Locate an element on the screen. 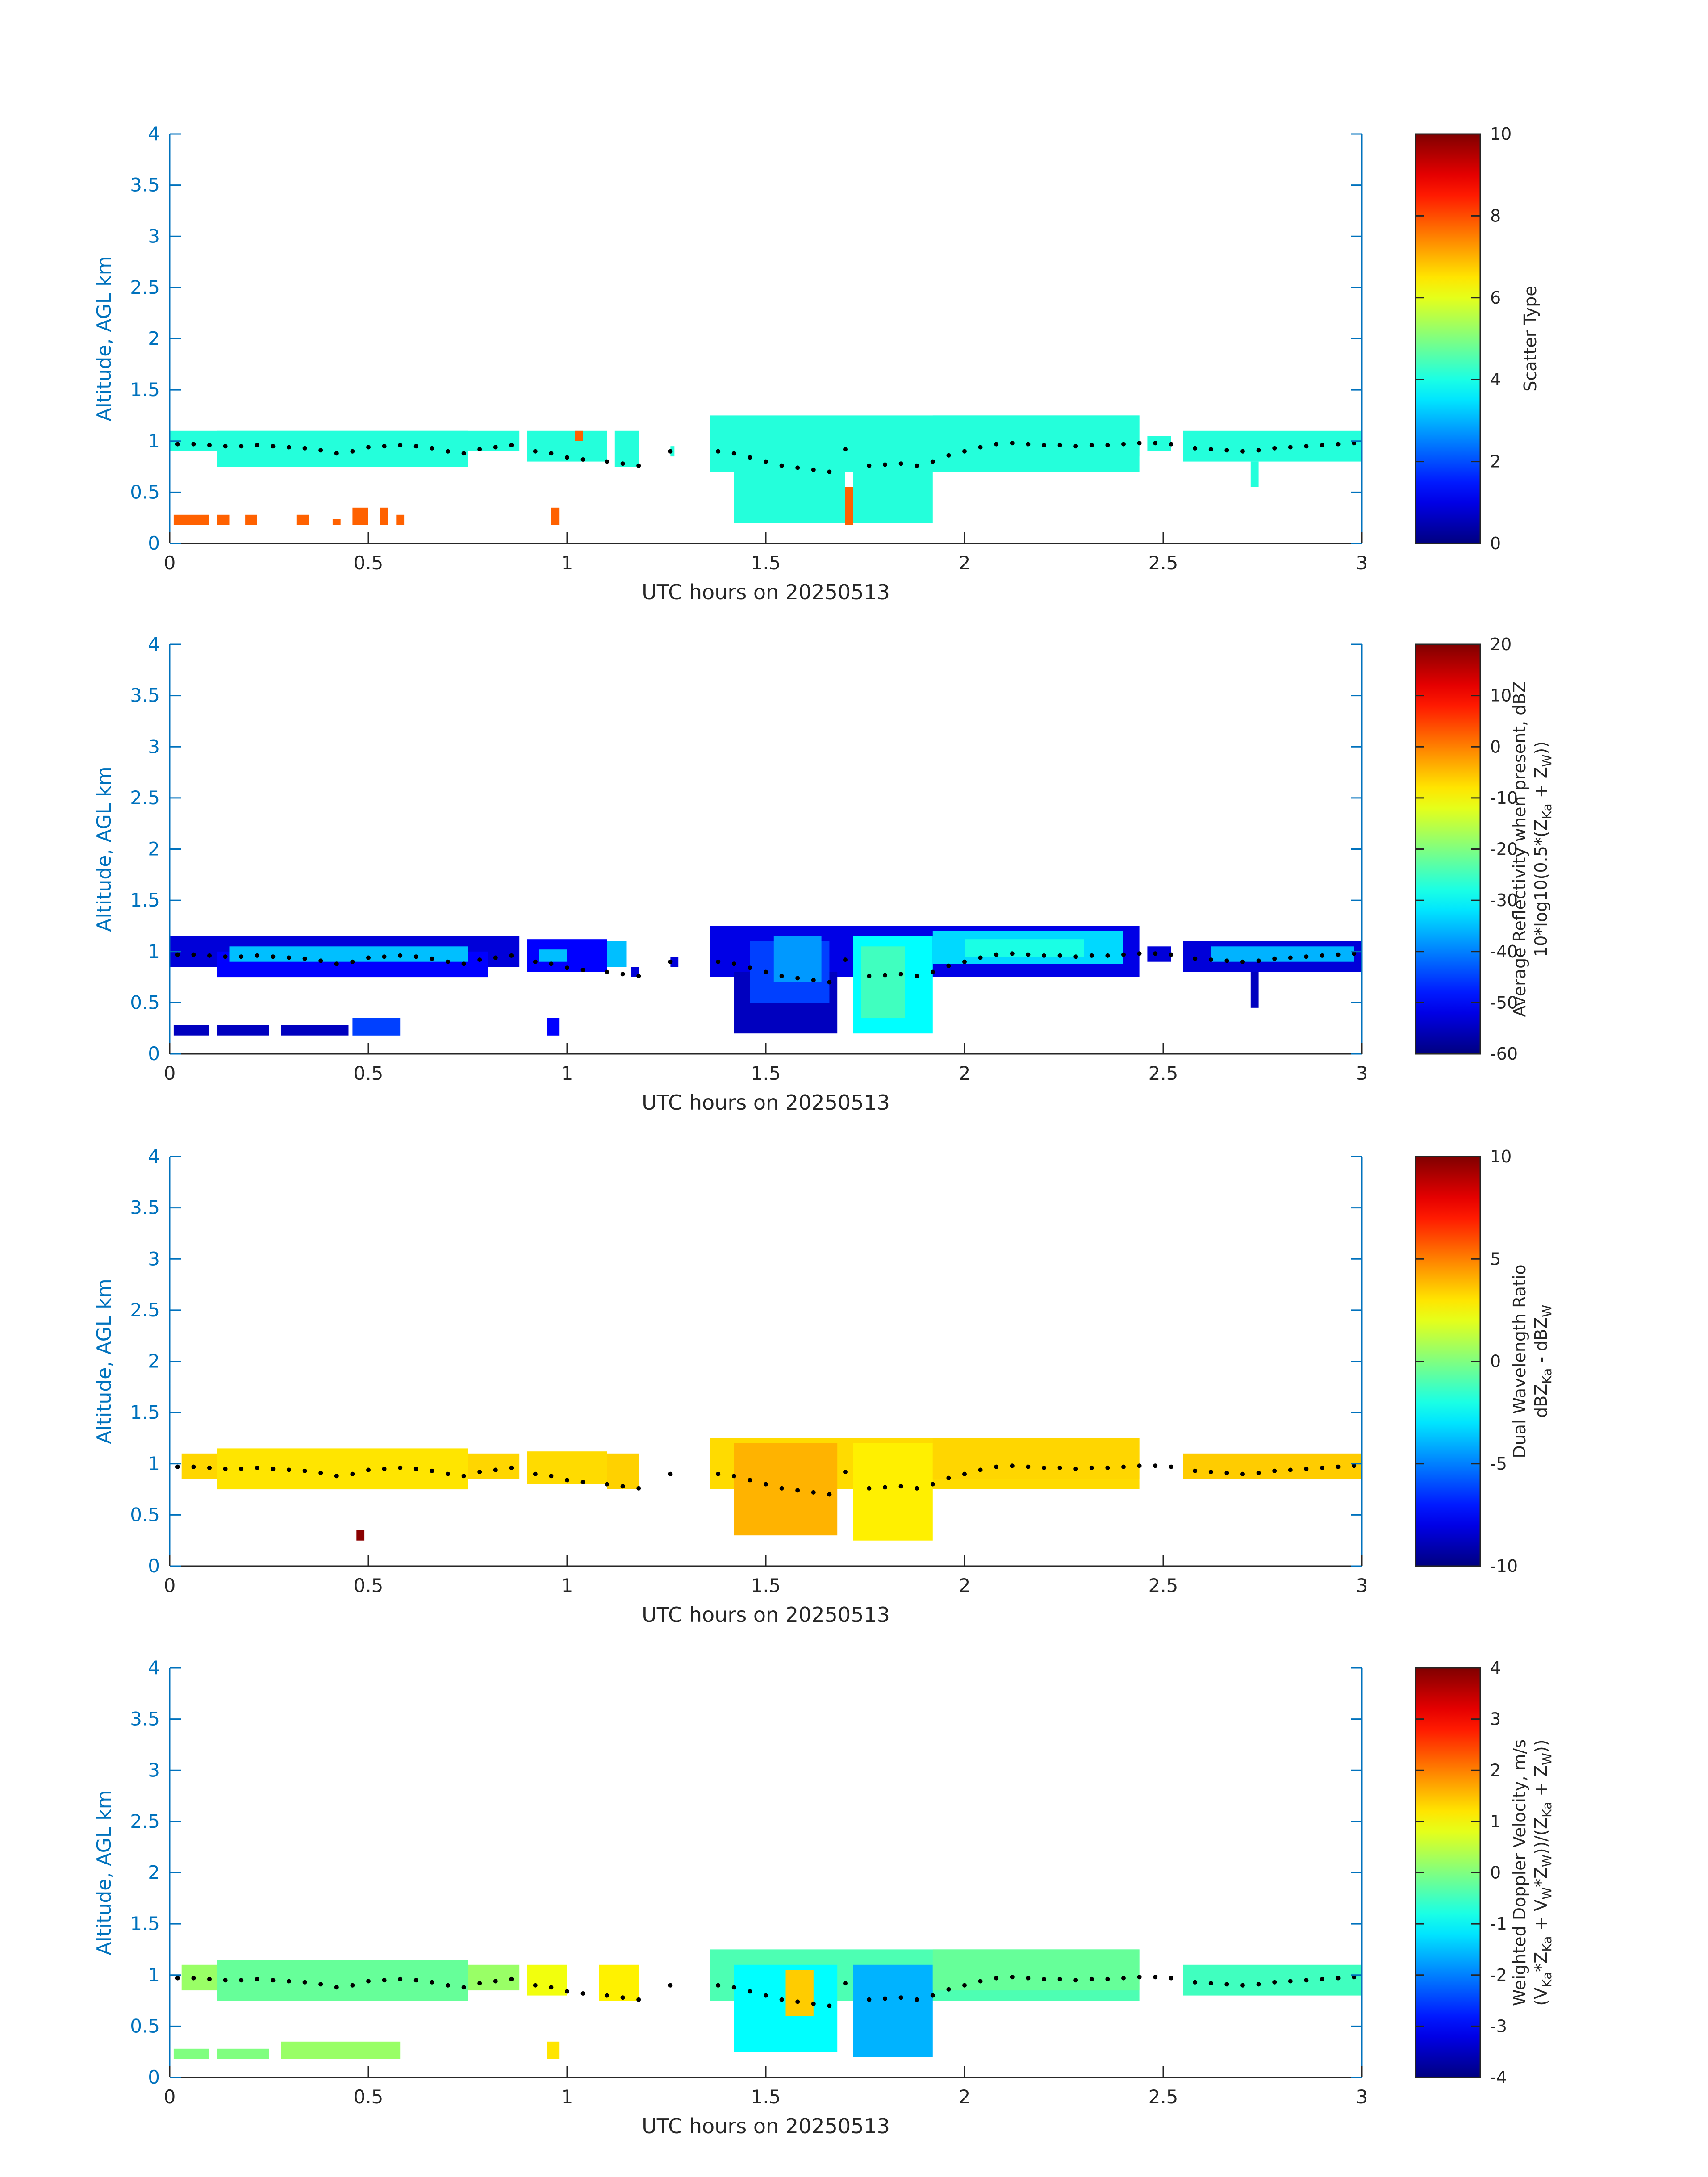 The width and height of the screenshot is (1708, 2177). colorbar-gradient is located at coordinates (1448, 1872).